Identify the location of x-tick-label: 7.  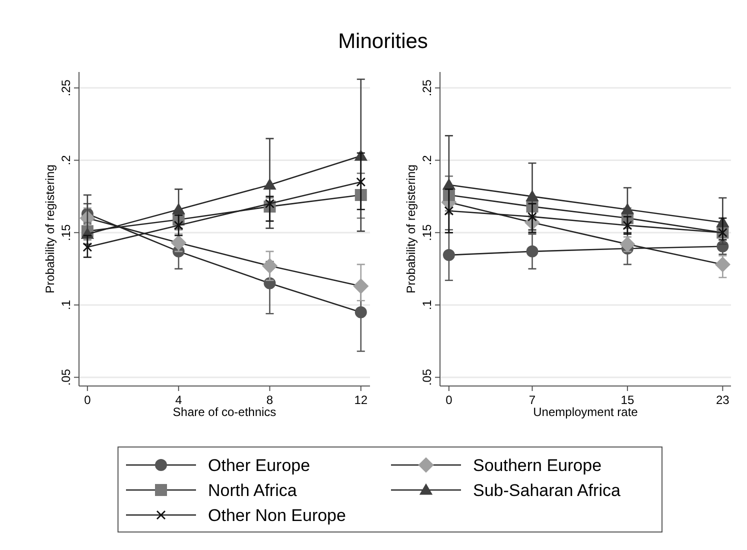
(532, 400).